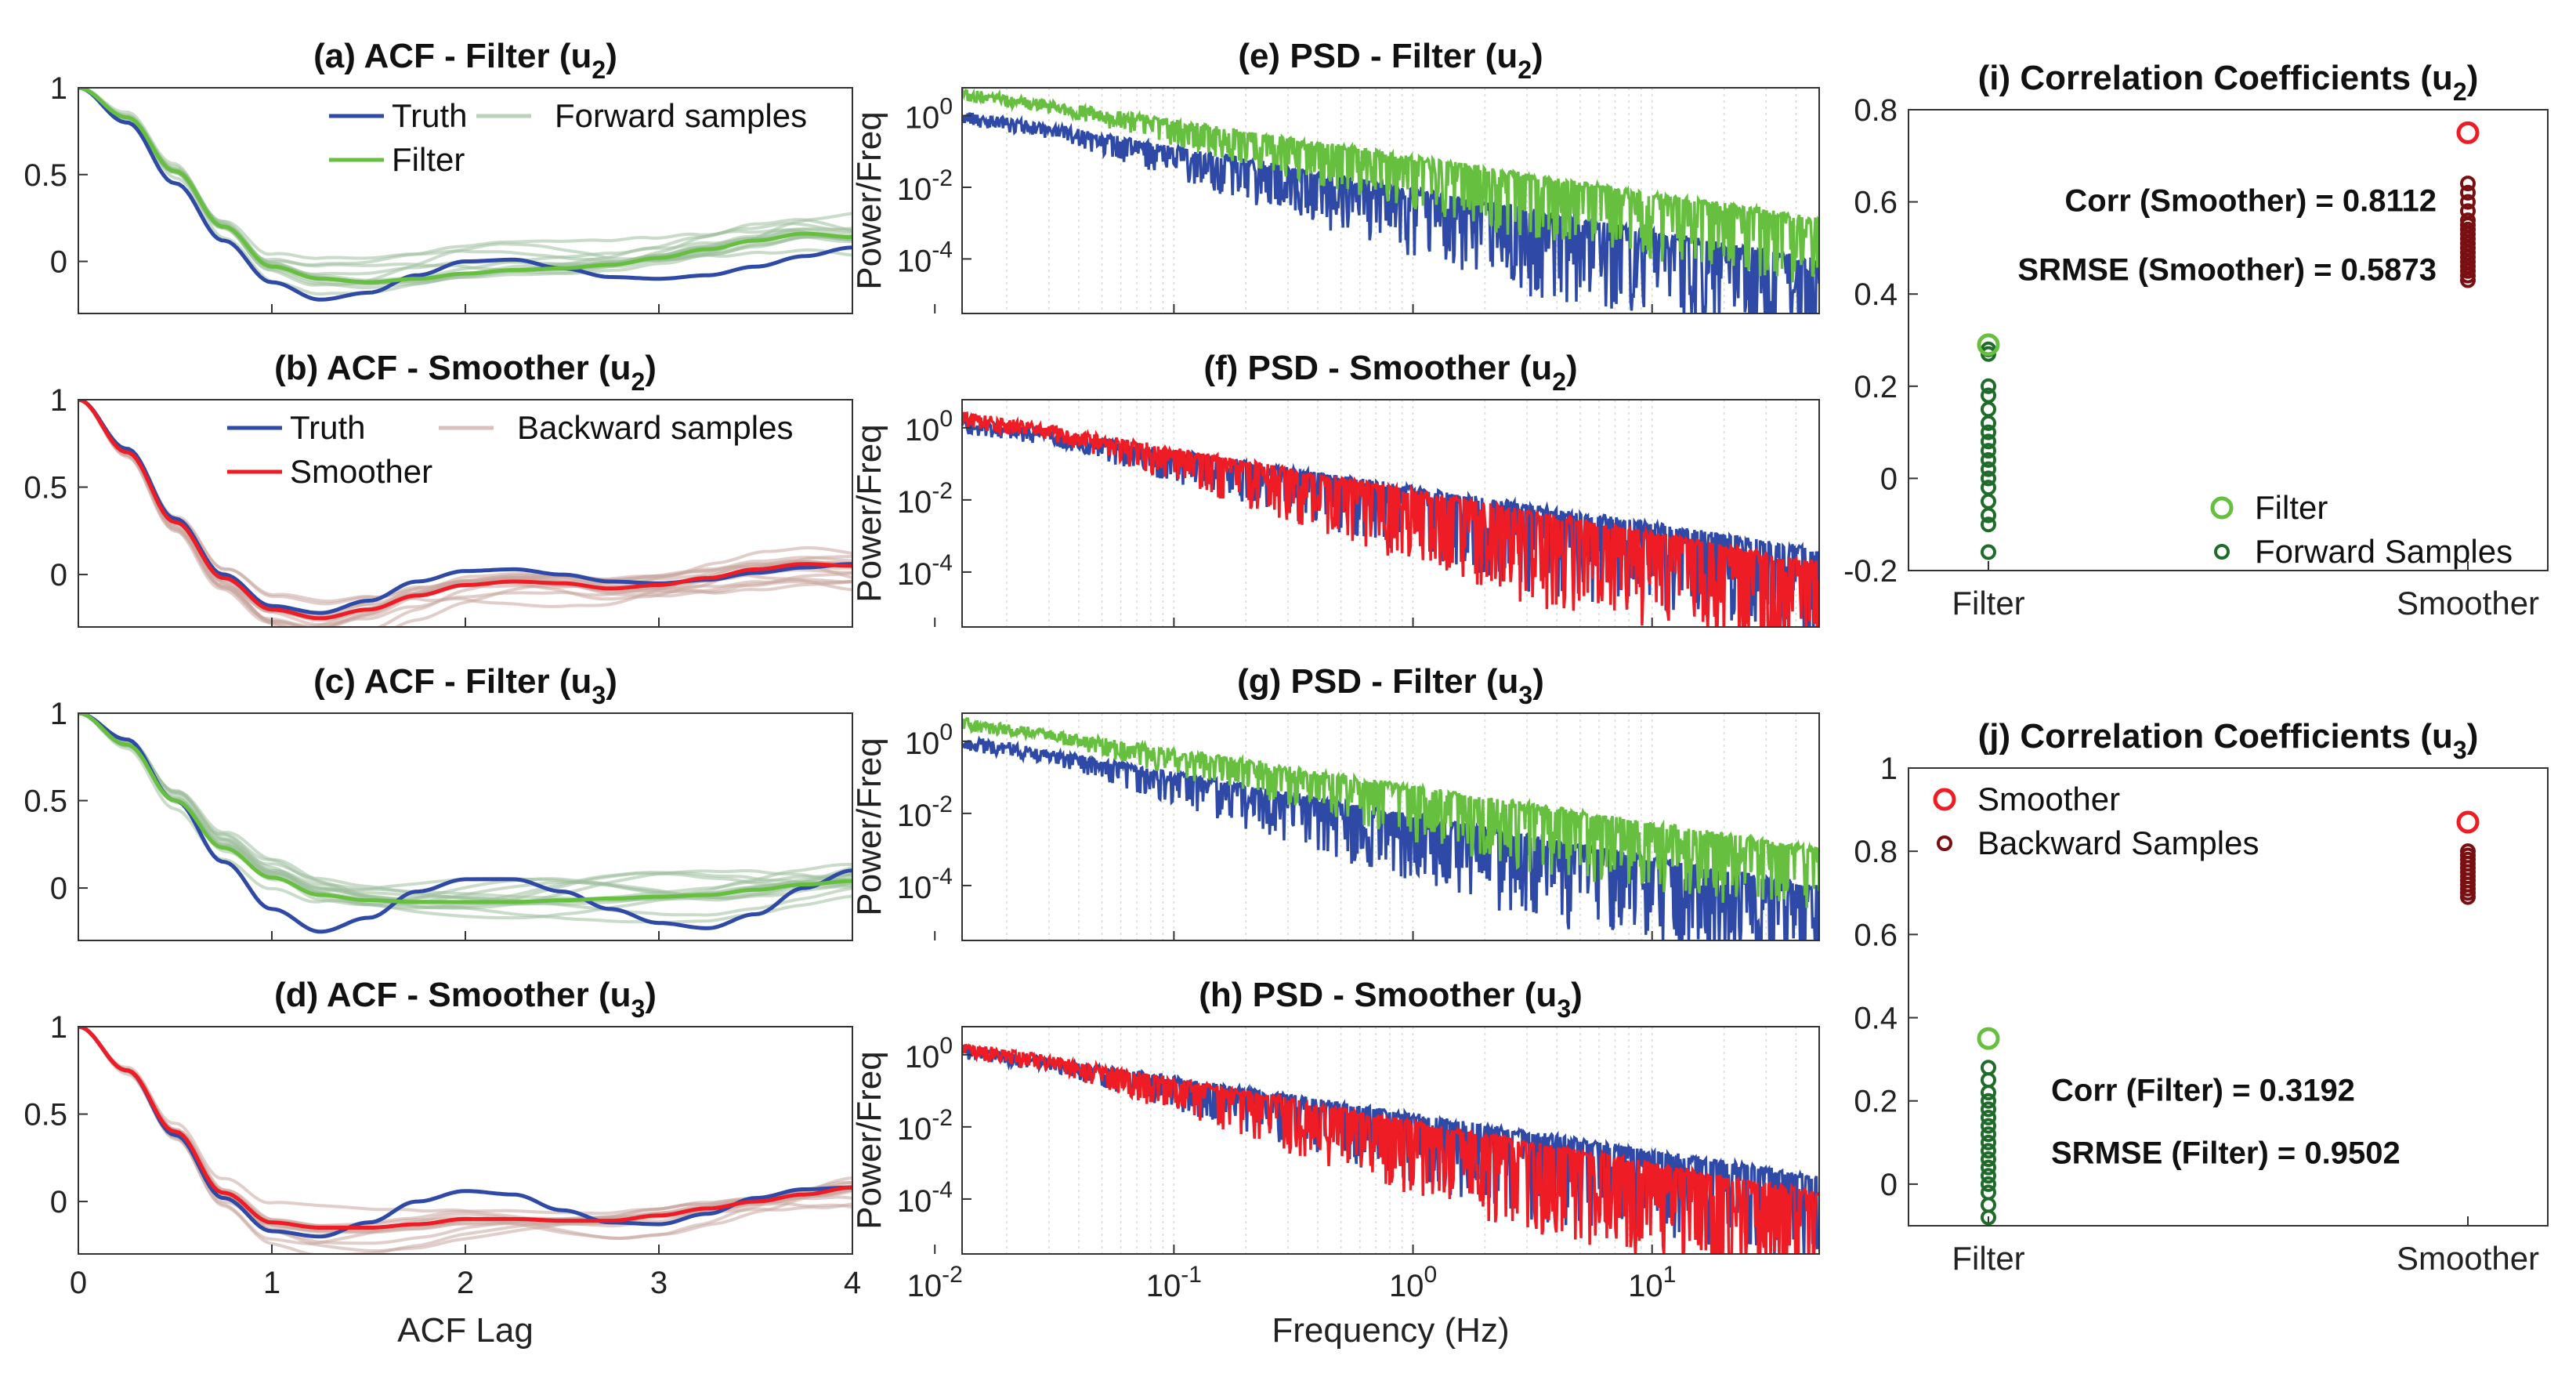  Describe the element at coordinates (2222, 552) in the screenshot. I see `legend-marker-samples` at that location.